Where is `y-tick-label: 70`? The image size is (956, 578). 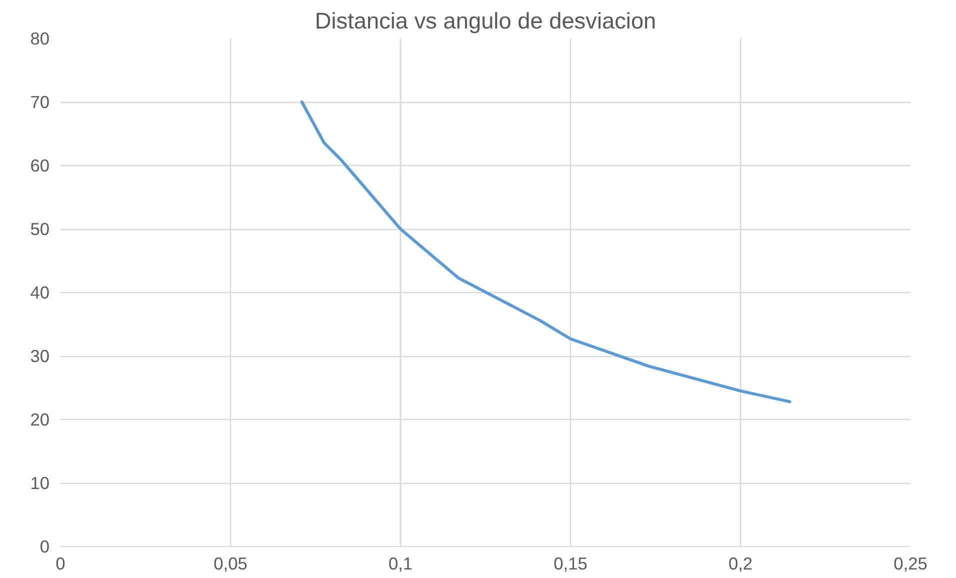
y-tick-label: 70 is located at coordinates (40, 102).